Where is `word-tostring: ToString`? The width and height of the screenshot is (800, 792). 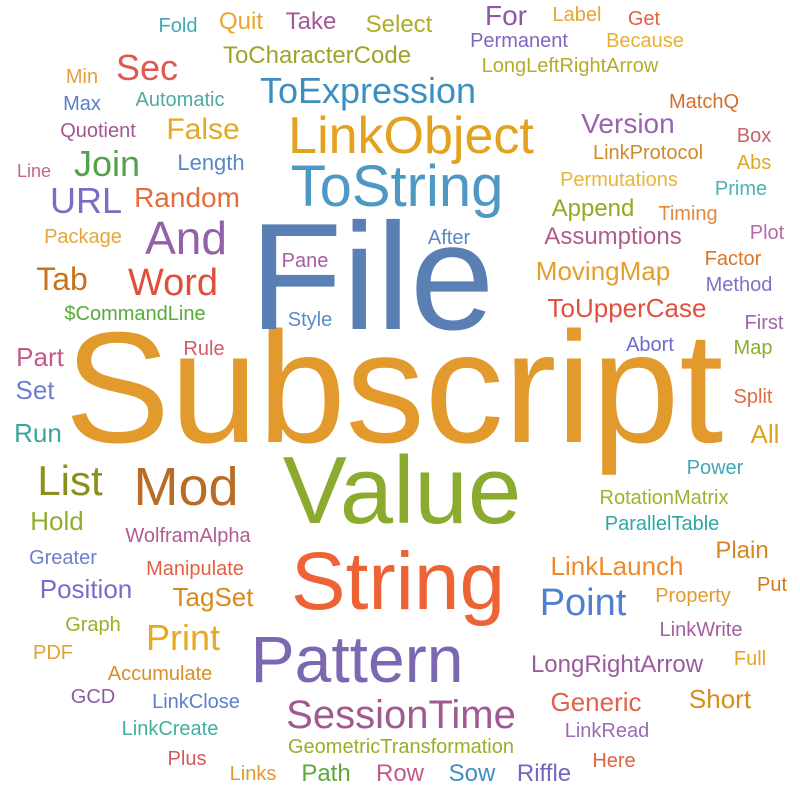
word-tostring: ToString is located at coordinates (397, 186).